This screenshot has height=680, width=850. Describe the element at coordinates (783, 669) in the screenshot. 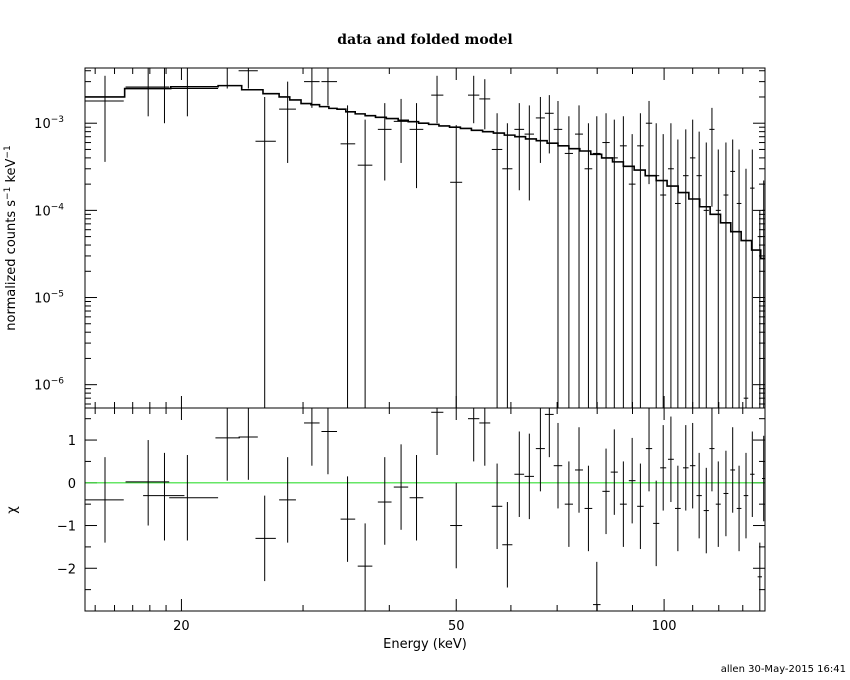

I see `footer-stamp: allen 30-May-2015 16:41` at that location.